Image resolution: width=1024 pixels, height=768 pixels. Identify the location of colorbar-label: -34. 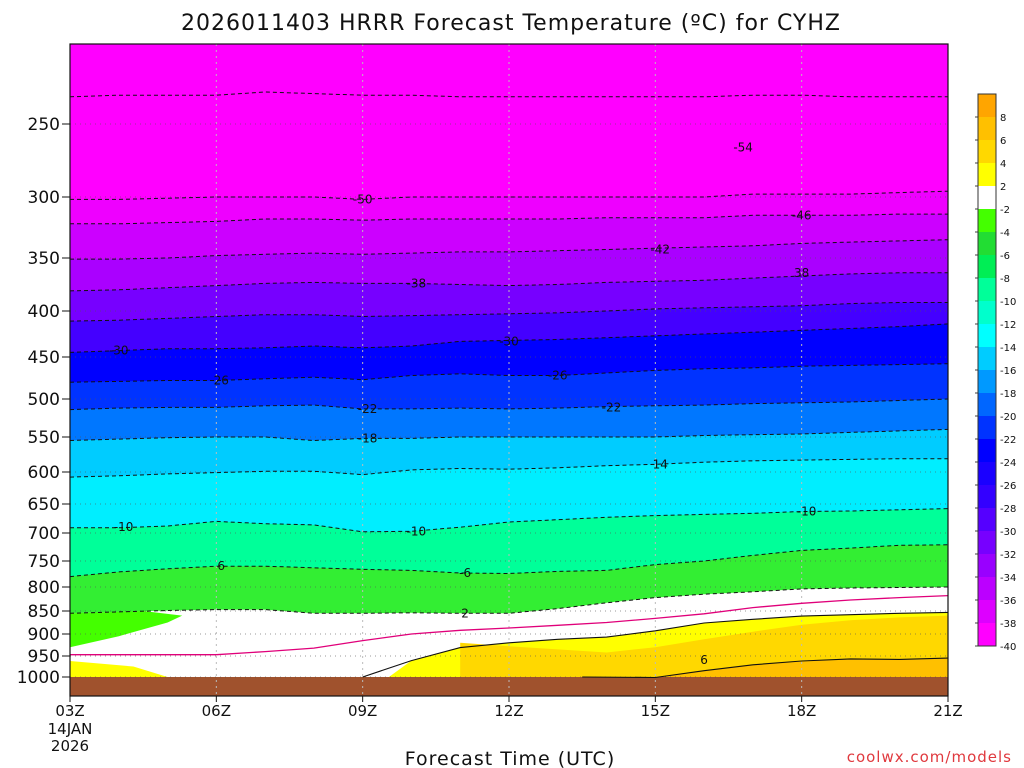
(1008, 578).